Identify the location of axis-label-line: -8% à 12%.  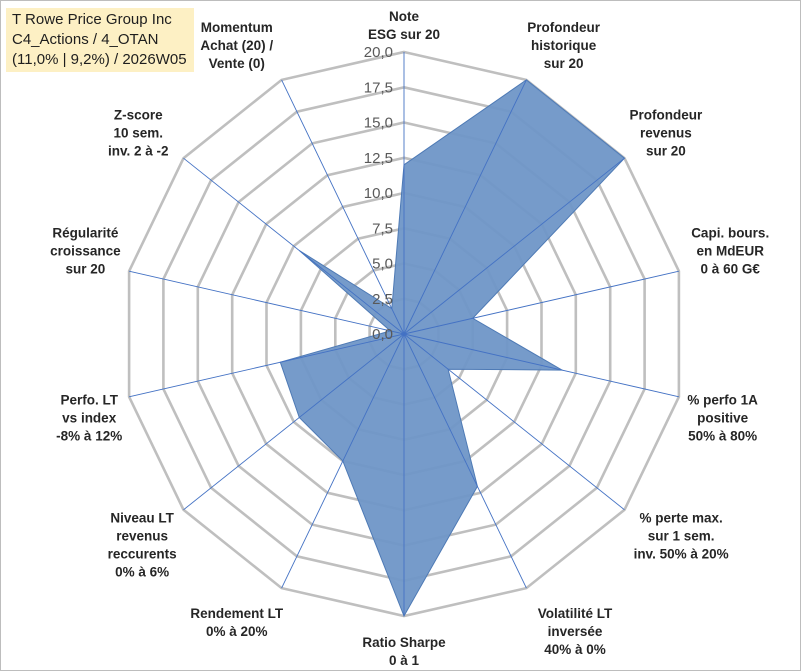
(89, 435).